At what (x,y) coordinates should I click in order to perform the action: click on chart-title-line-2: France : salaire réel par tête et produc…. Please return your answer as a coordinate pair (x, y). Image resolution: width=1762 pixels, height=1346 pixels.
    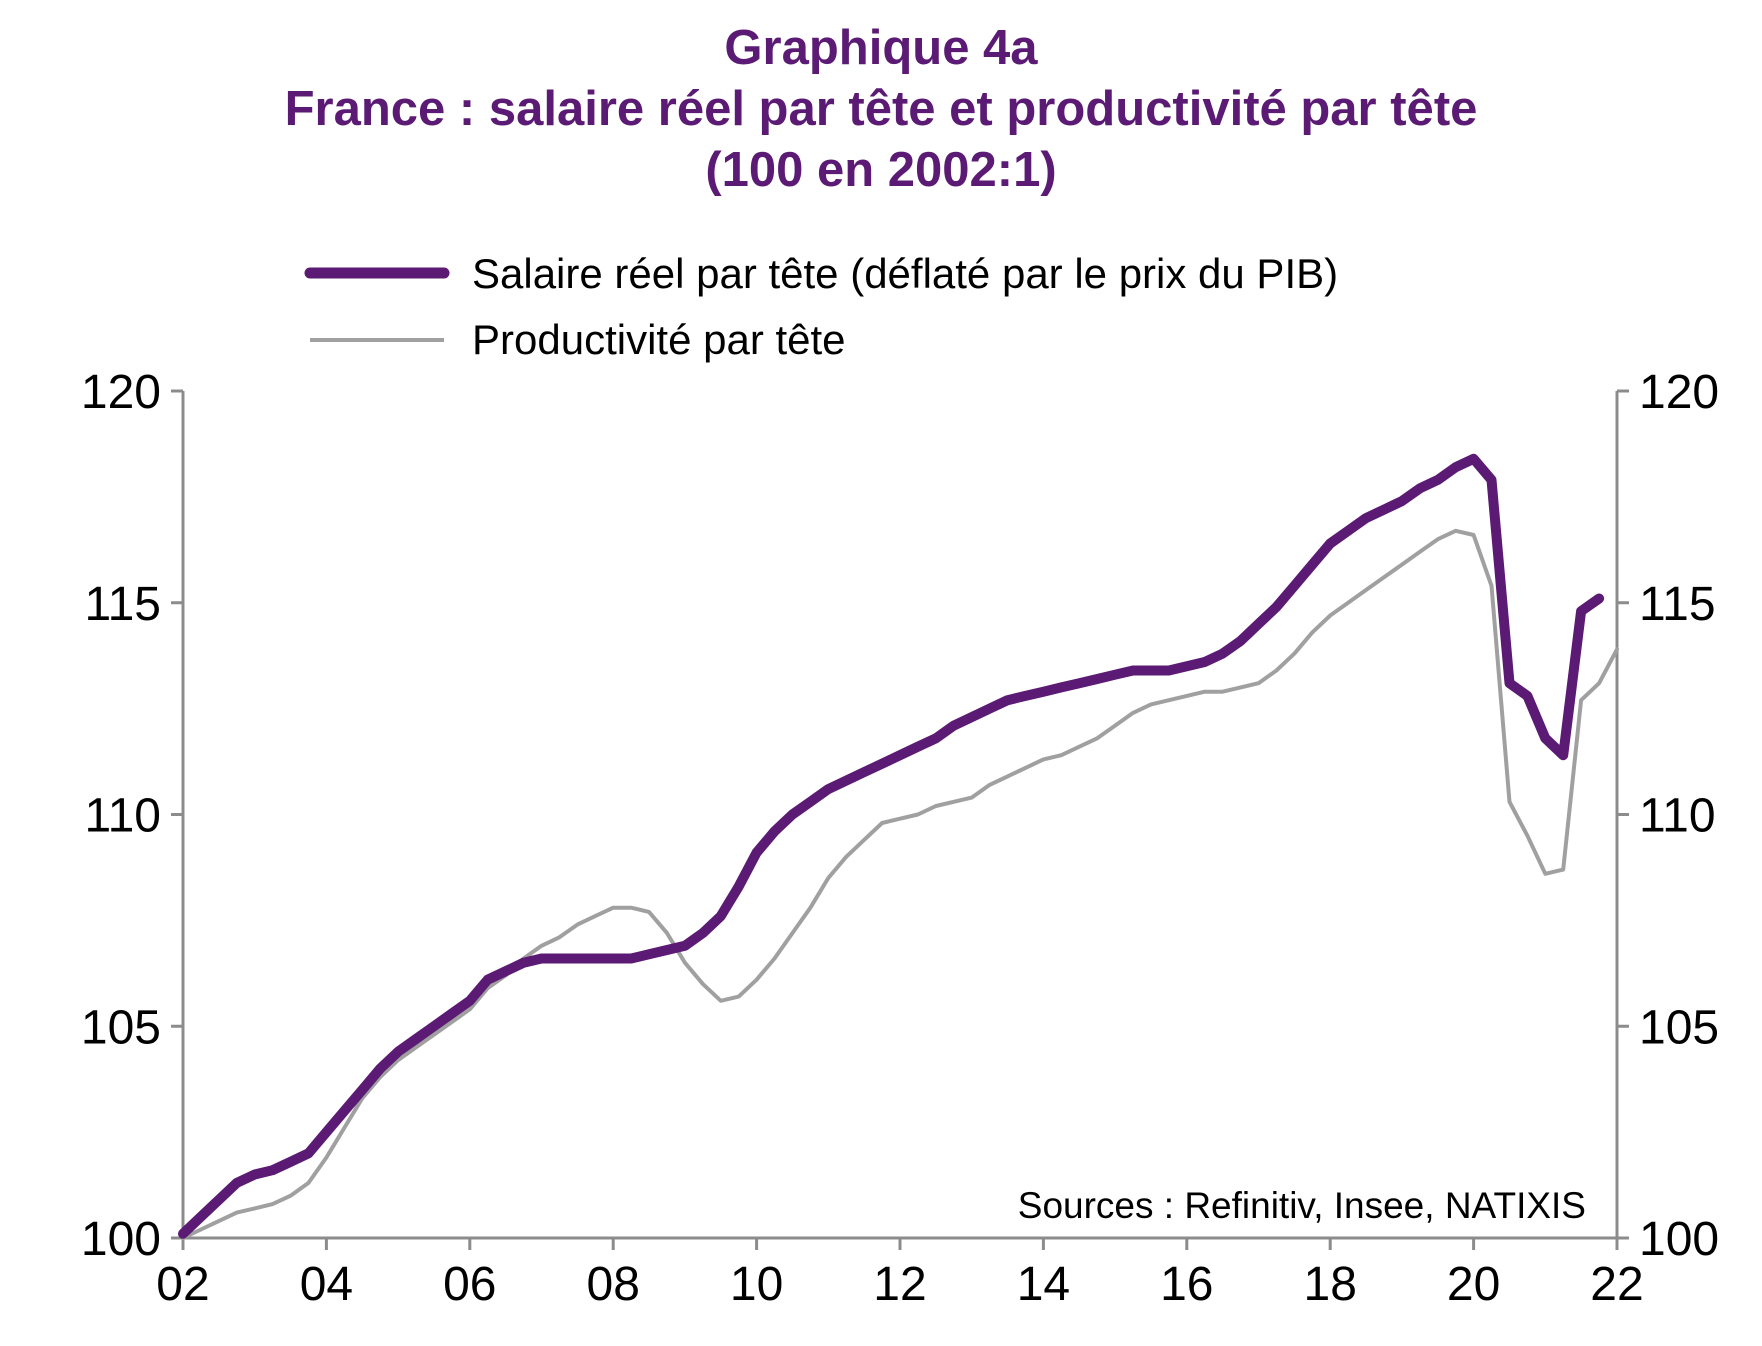
    Looking at the image, I should click on (881, 109).